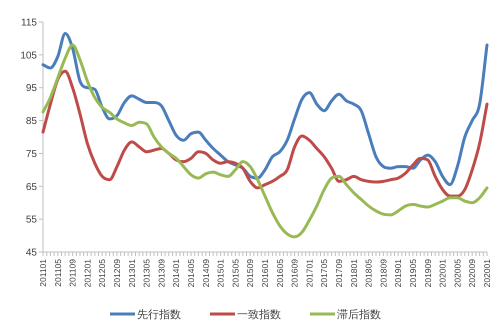 The image size is (500, 330). I want to click on x-tick-label: 201309, so click(161, 273).